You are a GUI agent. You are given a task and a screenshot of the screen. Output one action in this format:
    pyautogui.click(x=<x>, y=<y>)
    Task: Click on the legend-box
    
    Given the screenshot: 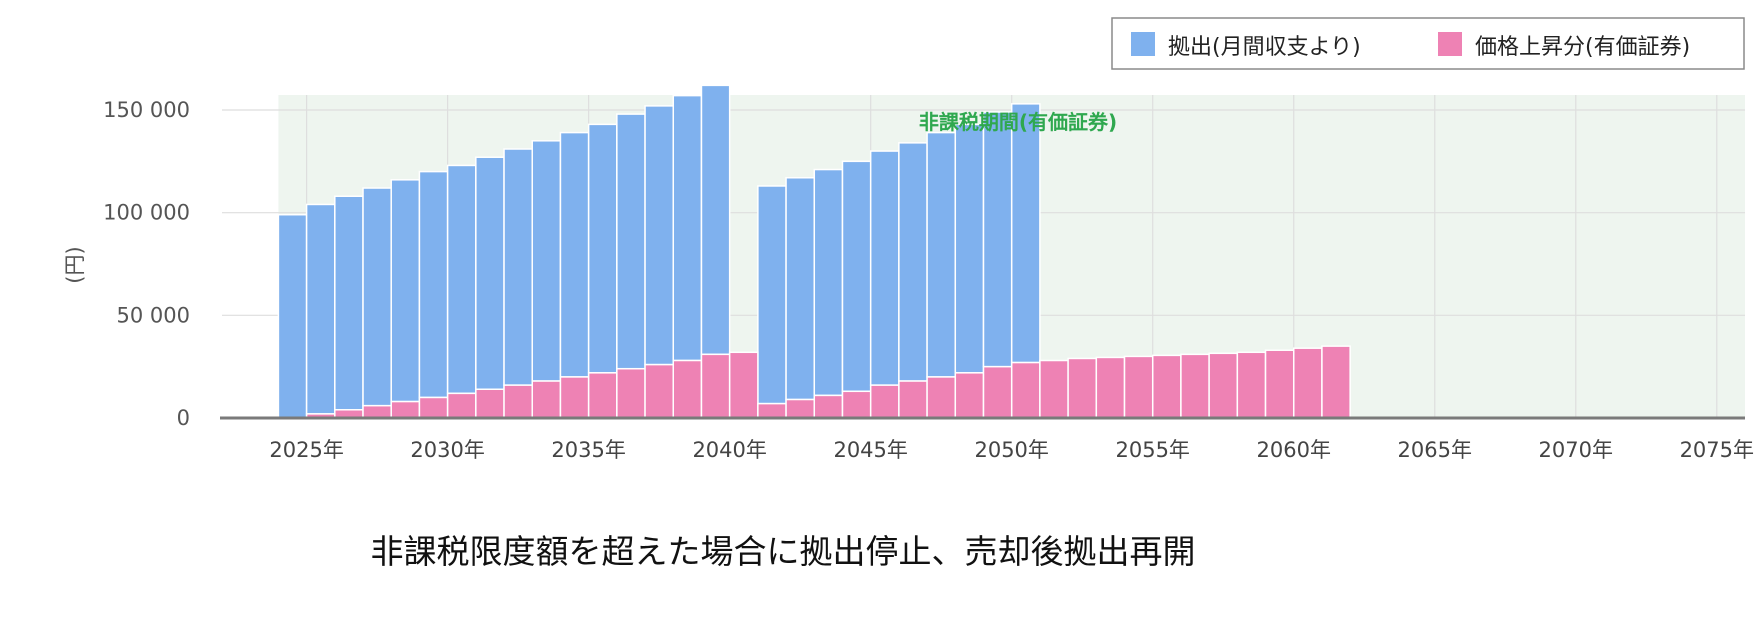 What is the action you would take?
    pyautogui.click(x=1428, y=43)
    